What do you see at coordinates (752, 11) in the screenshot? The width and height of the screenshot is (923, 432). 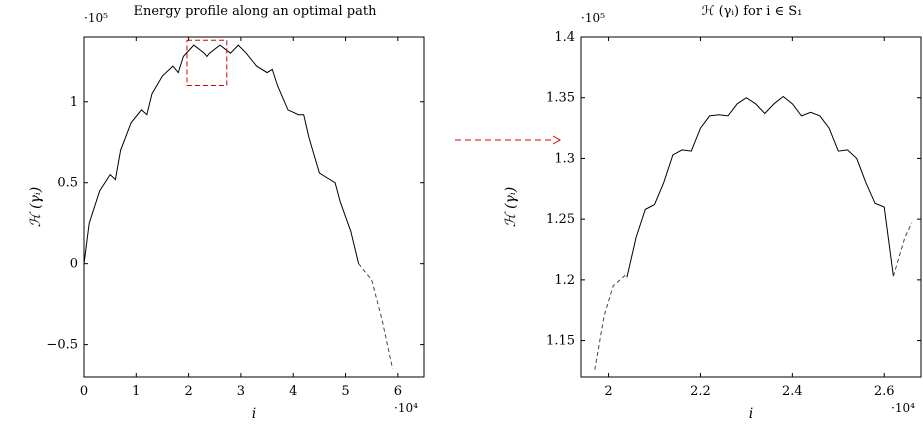 I see `right-chart-title: ℋ (γᵢ) for i ∈ S₁` at bounding box center [752, 11].